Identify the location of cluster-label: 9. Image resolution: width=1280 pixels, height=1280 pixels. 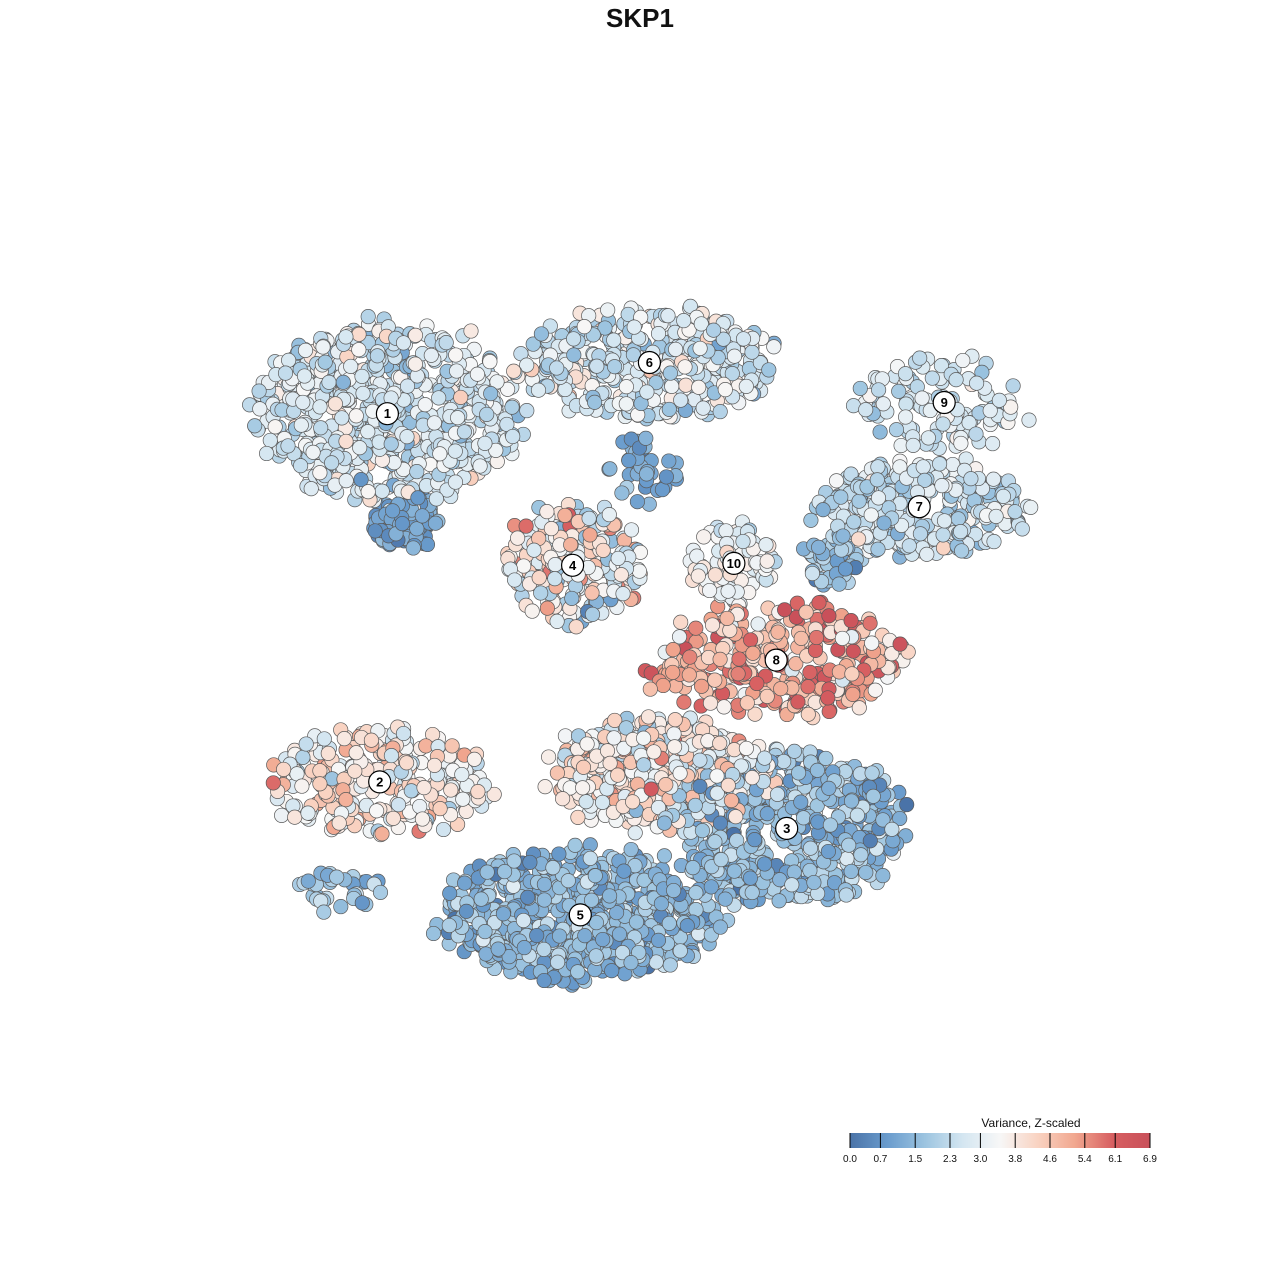
(944, 402).